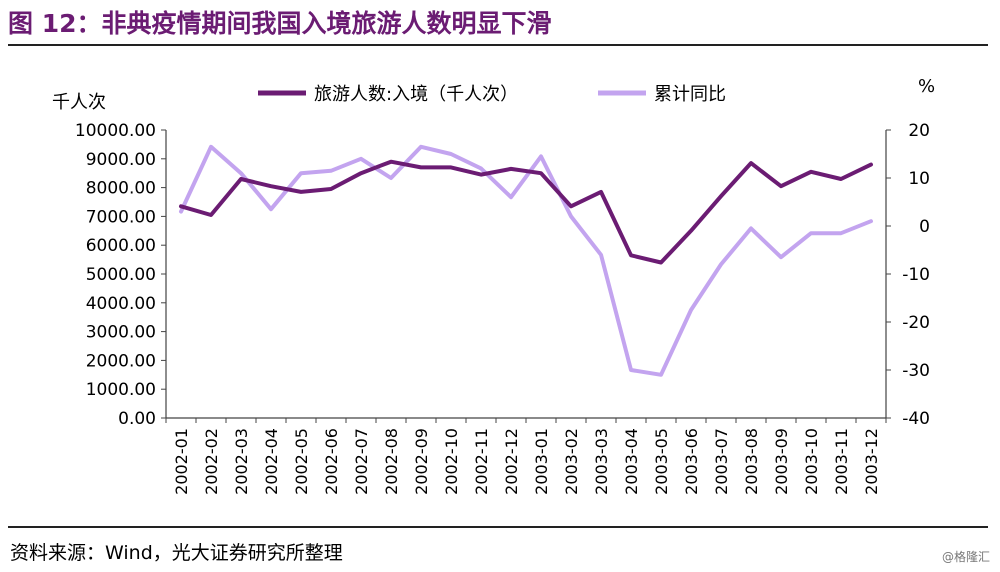  Describe the element at coordinates (121, 361) in the screenshot. I see `left-tick-label: 2000.00` at that location.